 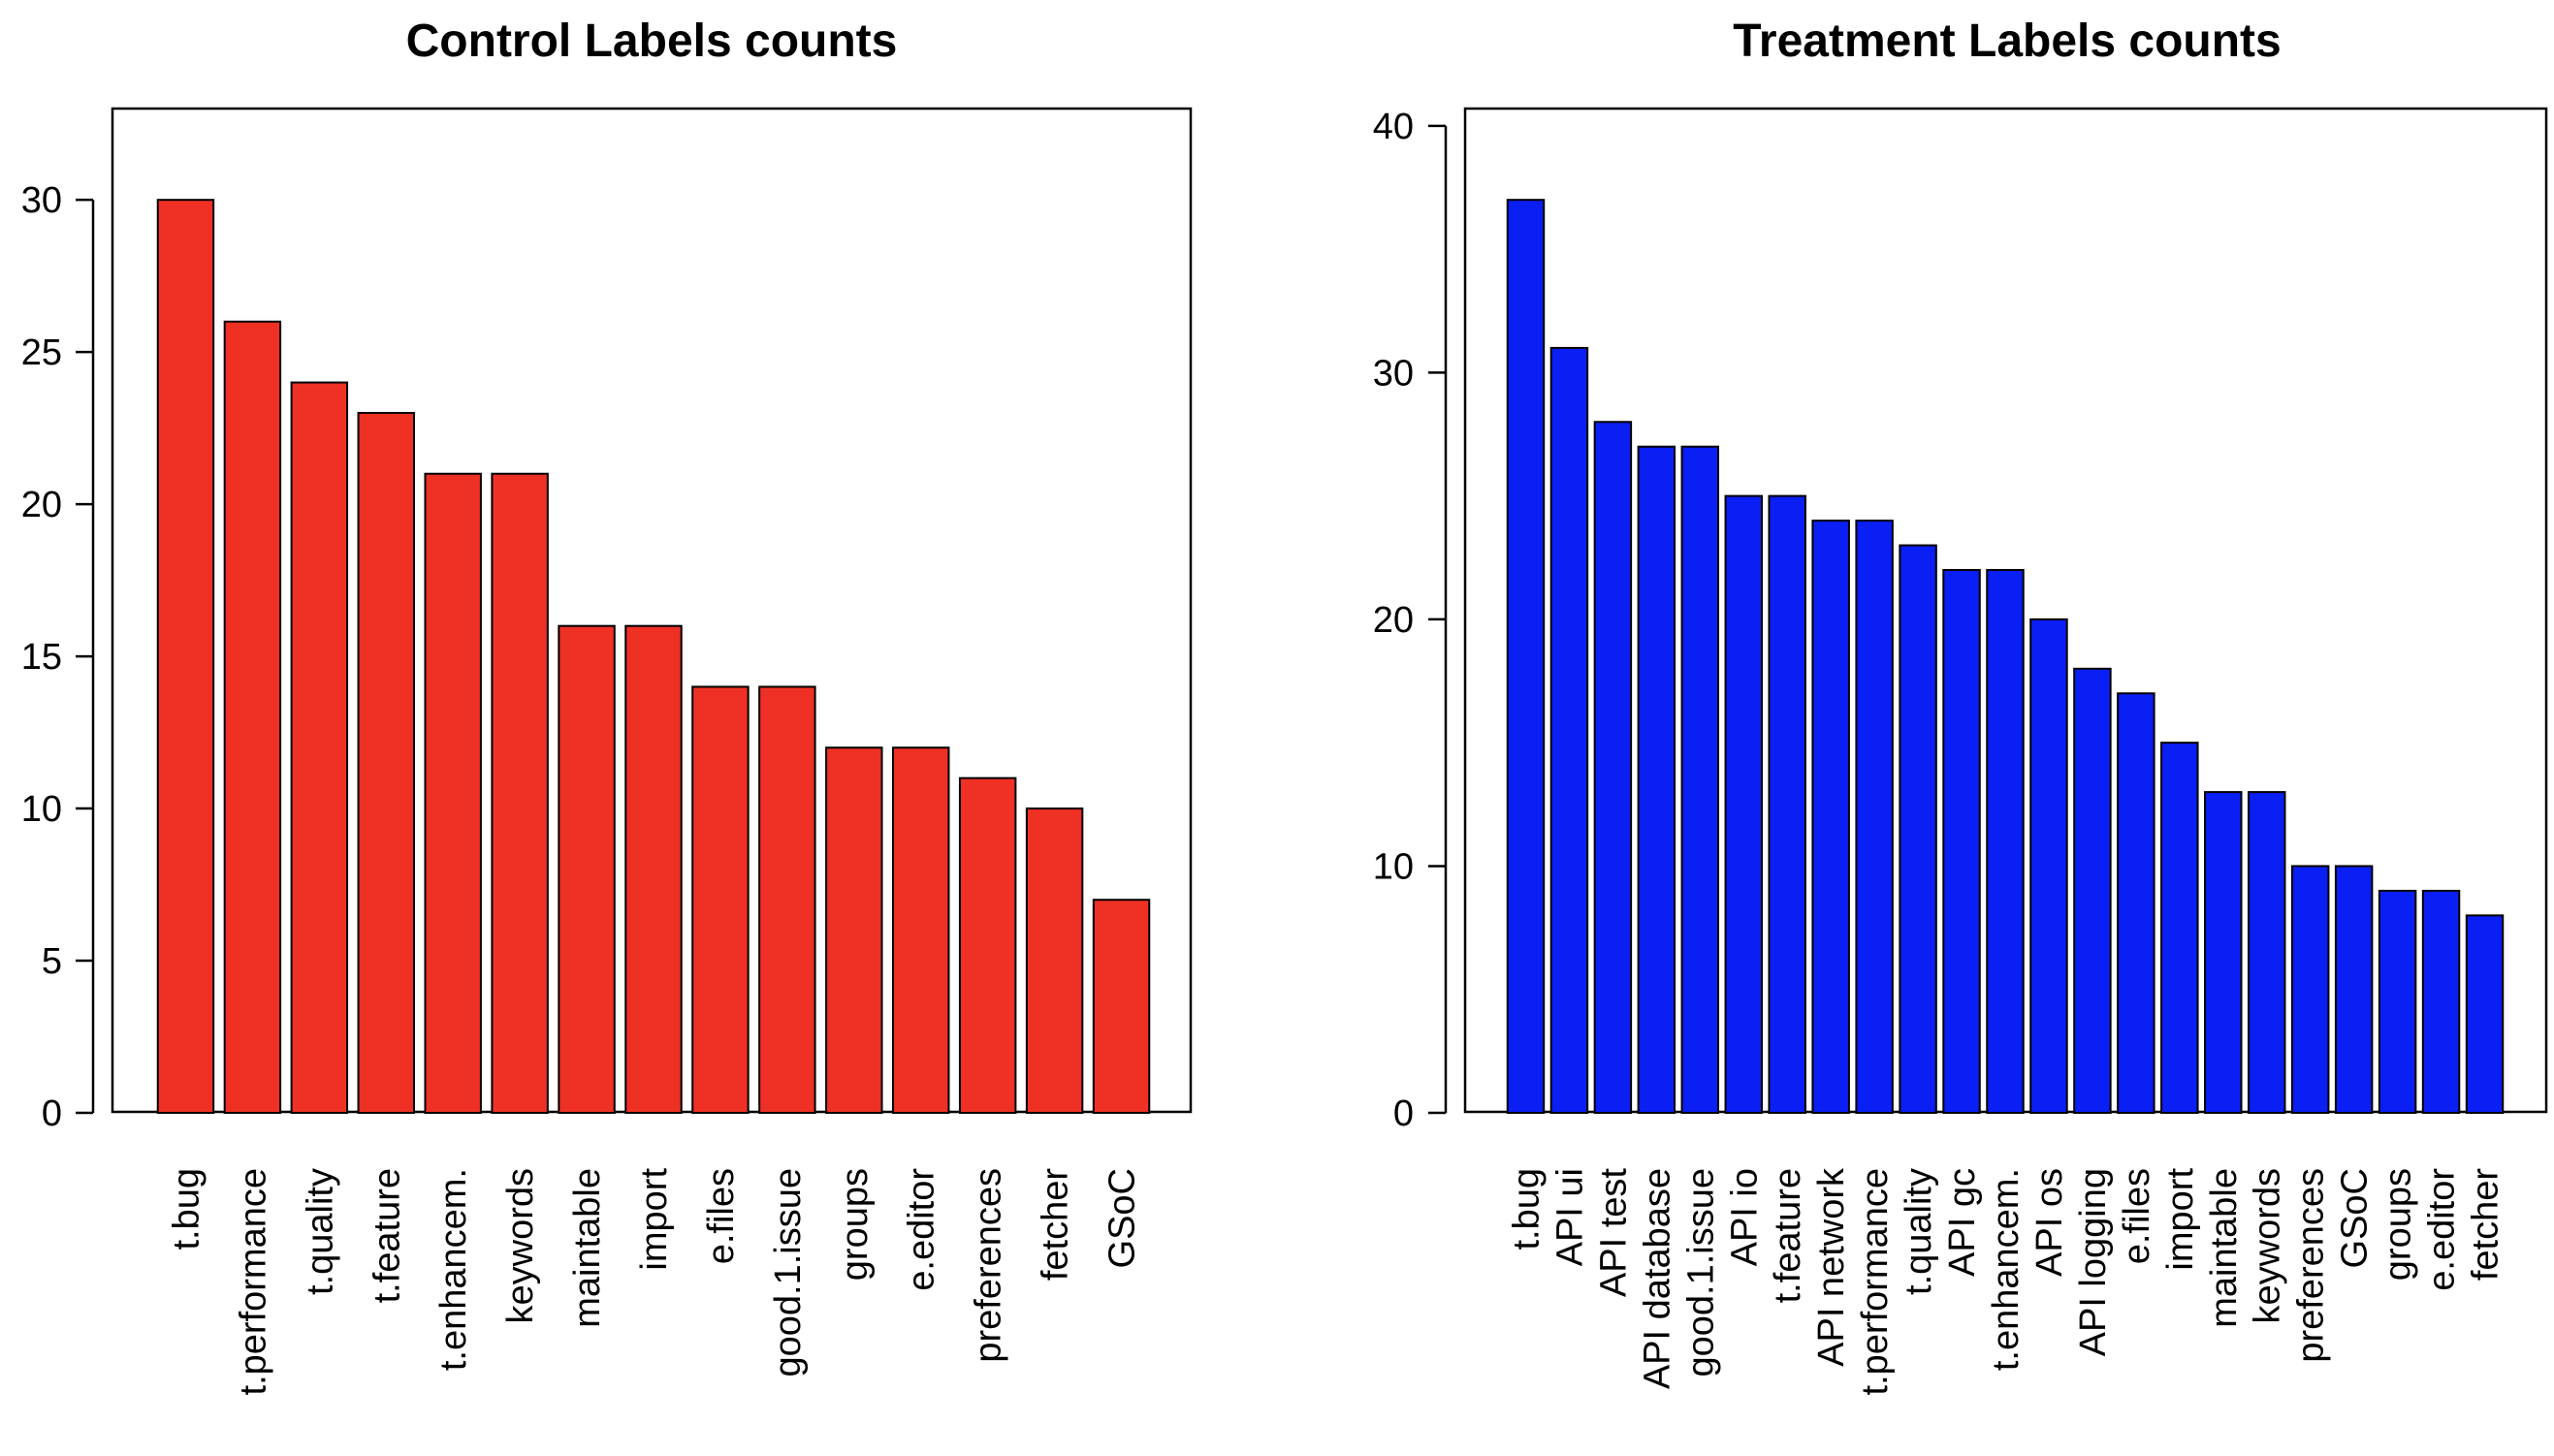 I want to click on y-tick-label: 5, so click(x=52, y=962).